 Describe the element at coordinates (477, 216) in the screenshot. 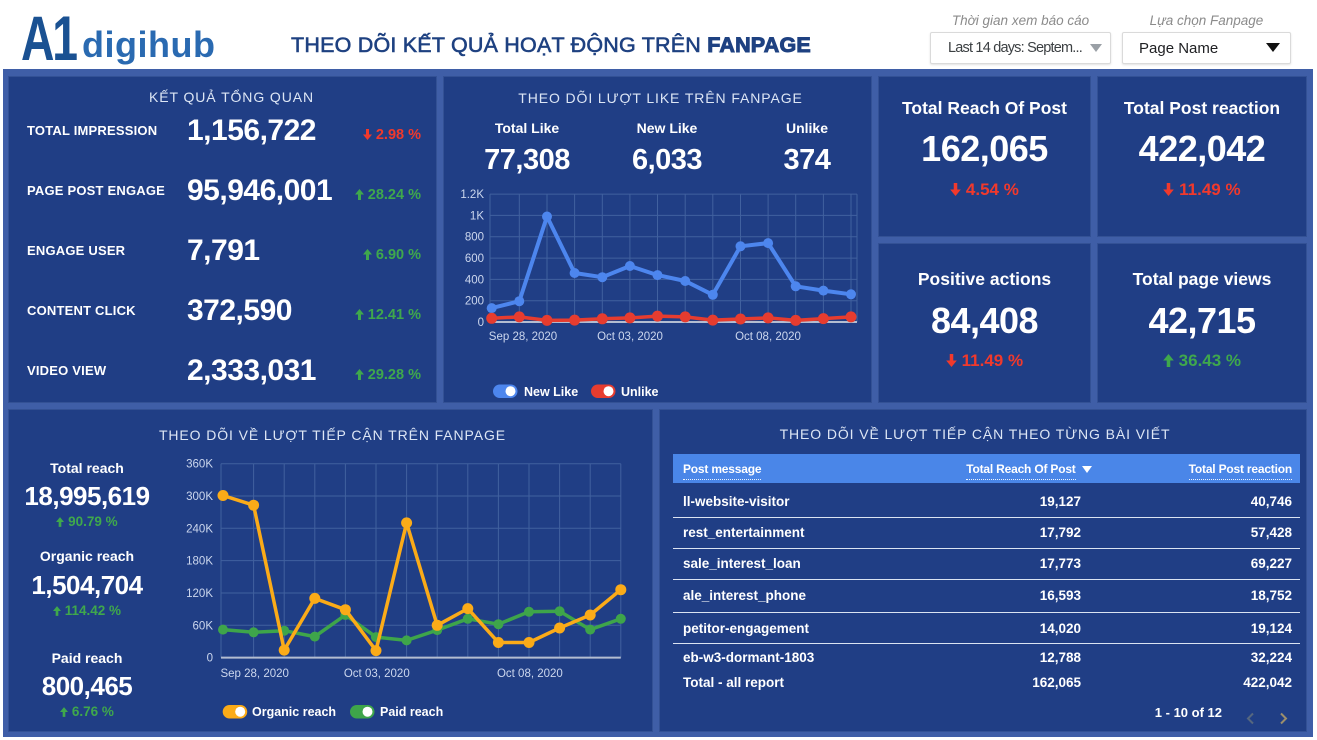

I see `svg-text: 1K` at that location.